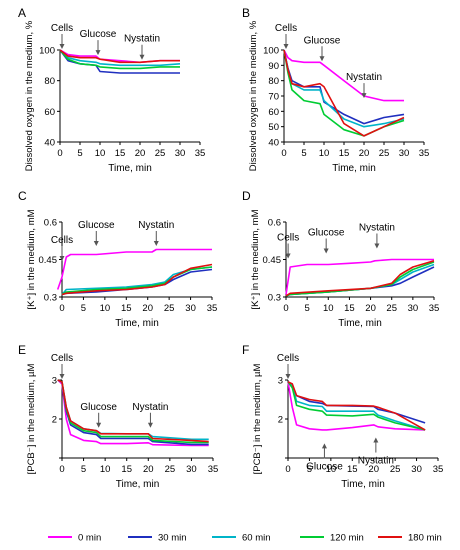 The image size is (460, 550). What do you see at coordinates (273, 66) in the screenshot?
I see `y-tick-label: 90` at bounding box center [273, 66].